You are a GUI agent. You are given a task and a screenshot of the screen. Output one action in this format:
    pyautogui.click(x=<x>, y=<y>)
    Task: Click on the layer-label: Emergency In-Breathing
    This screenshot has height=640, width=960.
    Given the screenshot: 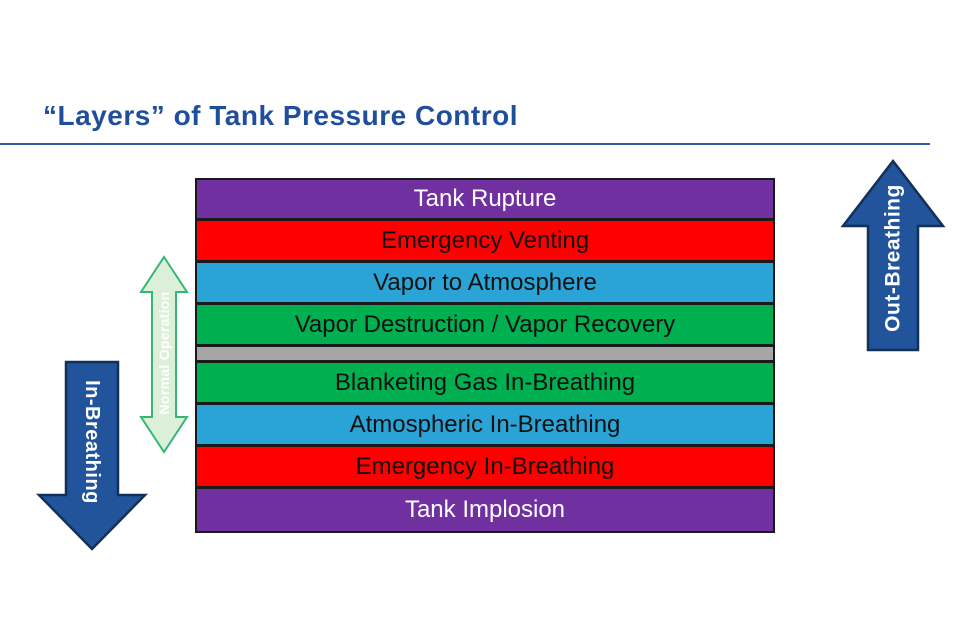 What is the action you would take?
    pyautogui.click(x=485, y=466)
    